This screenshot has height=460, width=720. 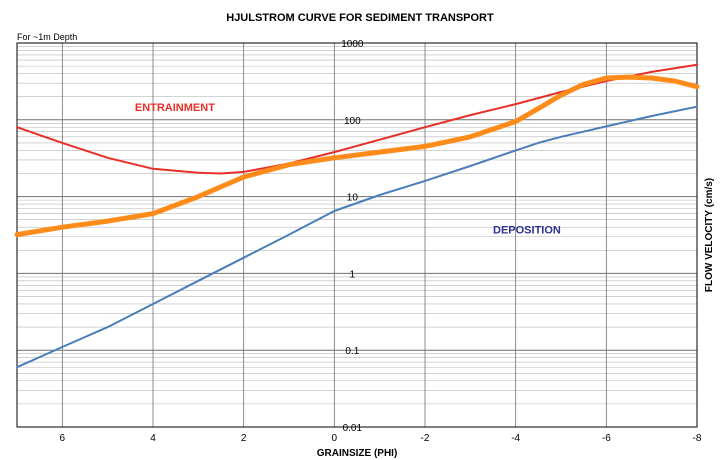 I want to click on x-tick-label: 0, so click(x=335, y=438).